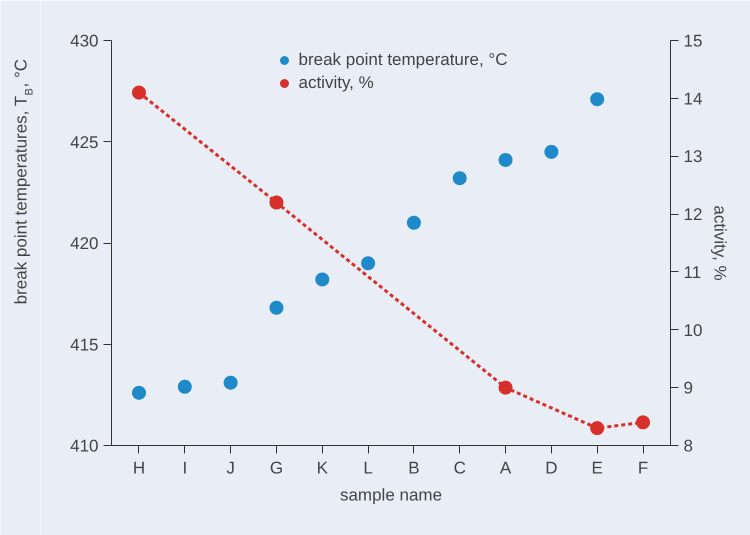 Image resolution: width=750 pixels, height=535 pixels. What do you see at coordinates (84, 243) in the screenshot?
I see `y-tick-label: 420` at bounding box center [84, 243].